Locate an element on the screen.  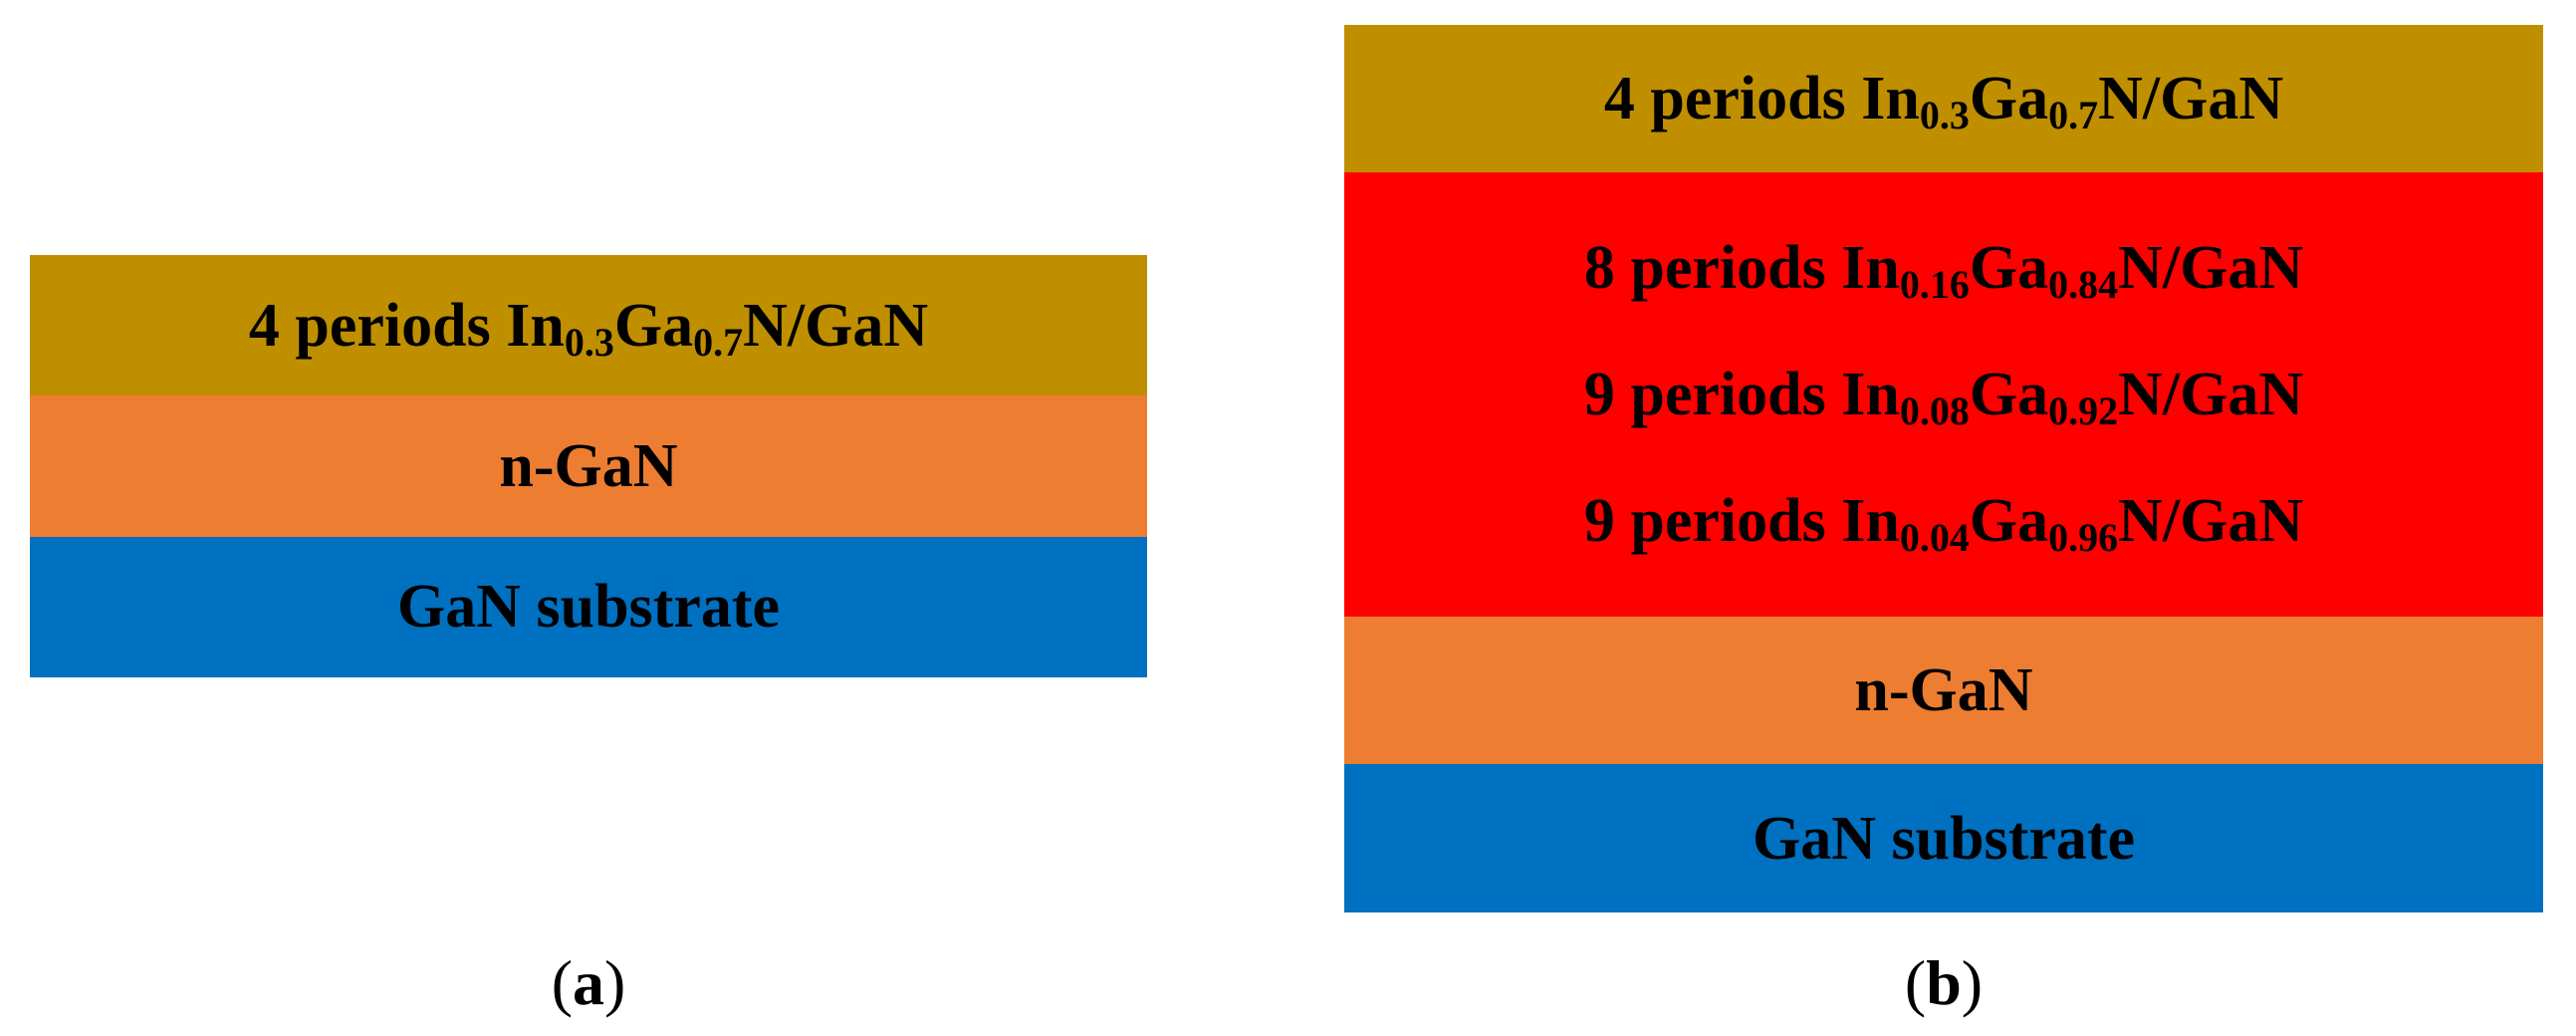
label-text: 8 periods In is located at coordinates (1741, 268).